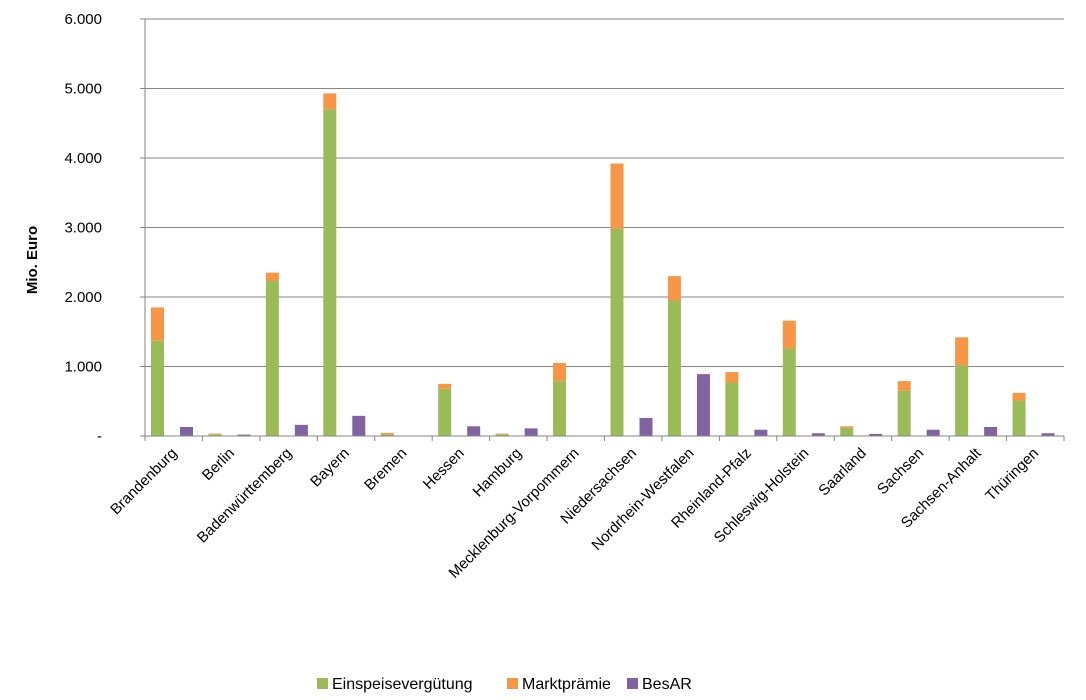 Image resolution: width=1086 pixels, height=700 pixels. I want to click on legend-label: Einspeisevergütung, so click(402, 684).